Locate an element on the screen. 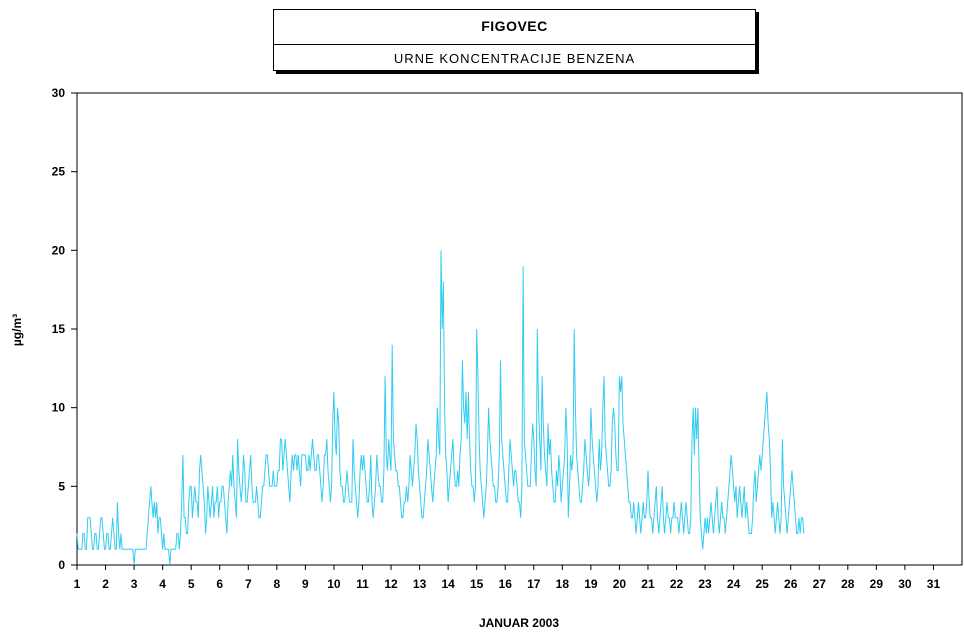 The image size is (964, 632). x-tick-label-21: 22 is located at coordinates (677, 584).